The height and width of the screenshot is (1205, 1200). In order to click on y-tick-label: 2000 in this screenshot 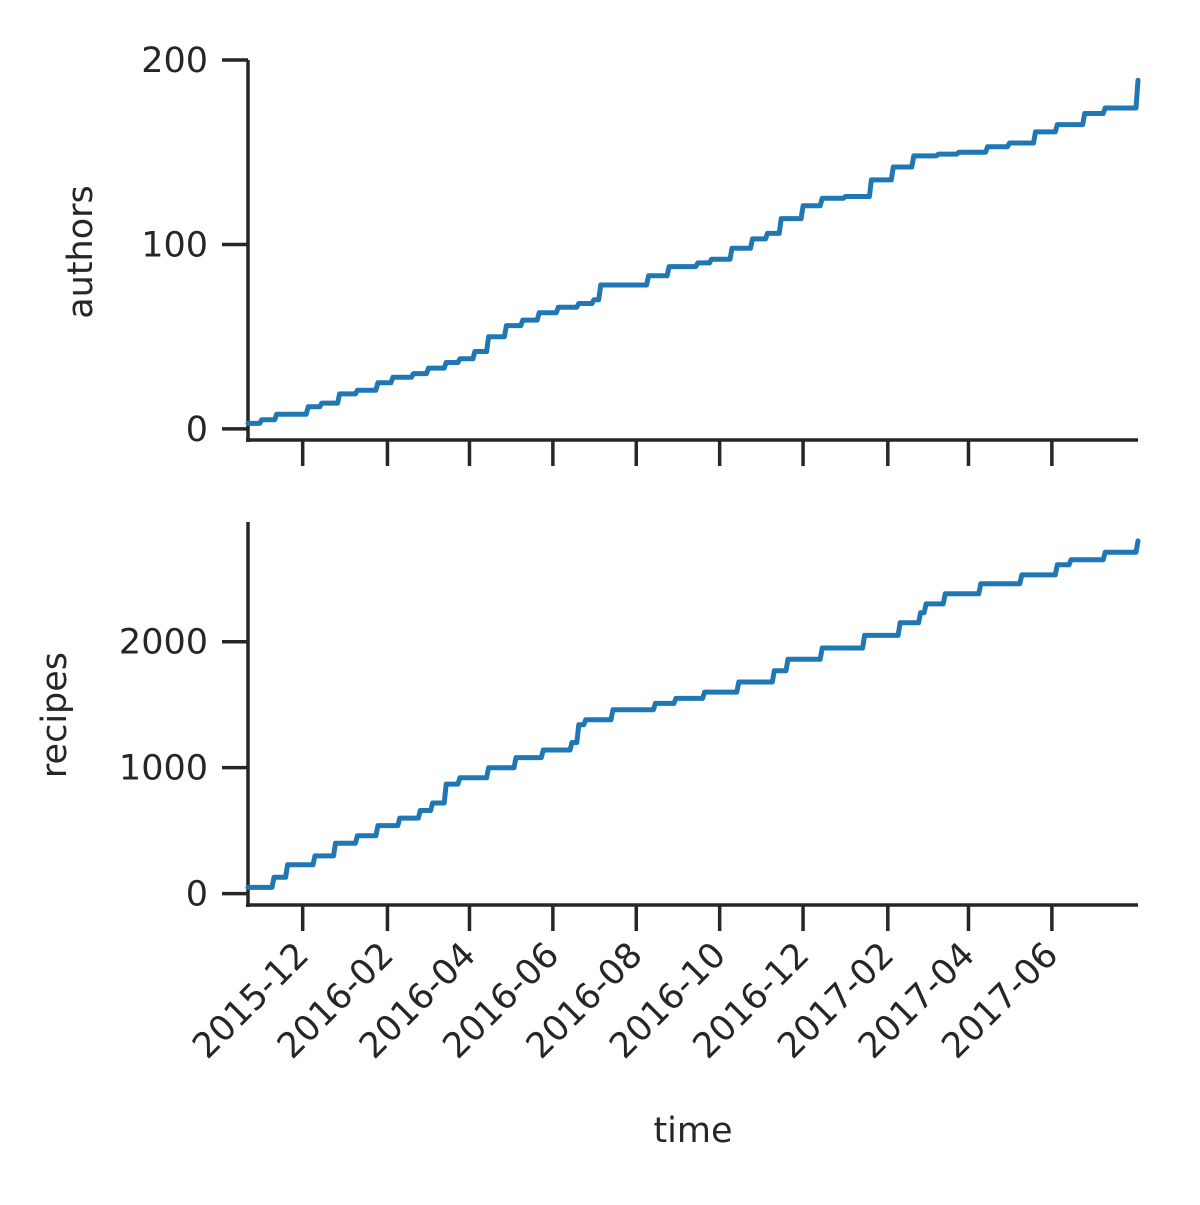, I will do `click(163, 643)`.